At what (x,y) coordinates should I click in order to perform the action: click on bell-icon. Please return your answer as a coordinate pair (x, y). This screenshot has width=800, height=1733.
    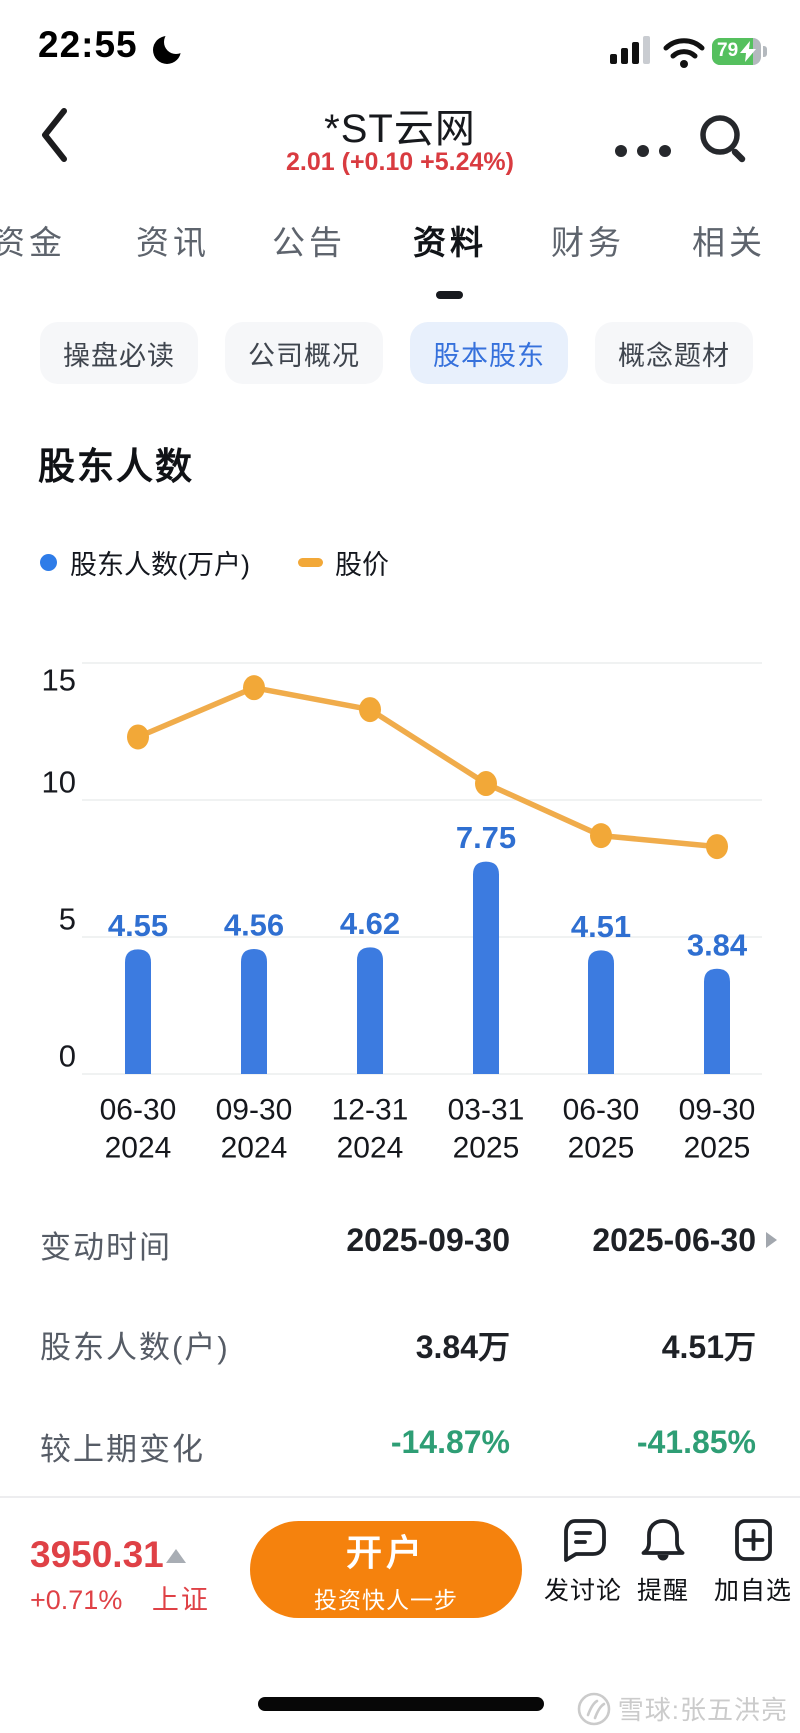
    Looking at the image, I should click on (663, 1540).